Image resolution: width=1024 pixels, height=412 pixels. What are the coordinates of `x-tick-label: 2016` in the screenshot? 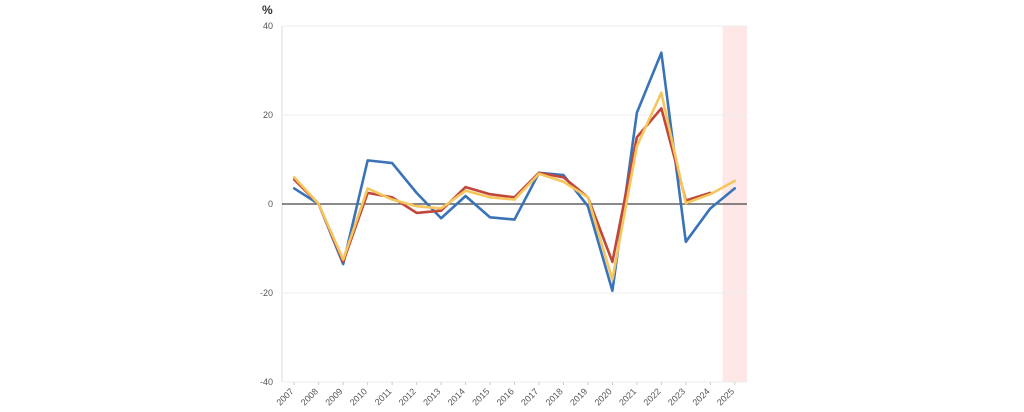 It's located at (505, 396).